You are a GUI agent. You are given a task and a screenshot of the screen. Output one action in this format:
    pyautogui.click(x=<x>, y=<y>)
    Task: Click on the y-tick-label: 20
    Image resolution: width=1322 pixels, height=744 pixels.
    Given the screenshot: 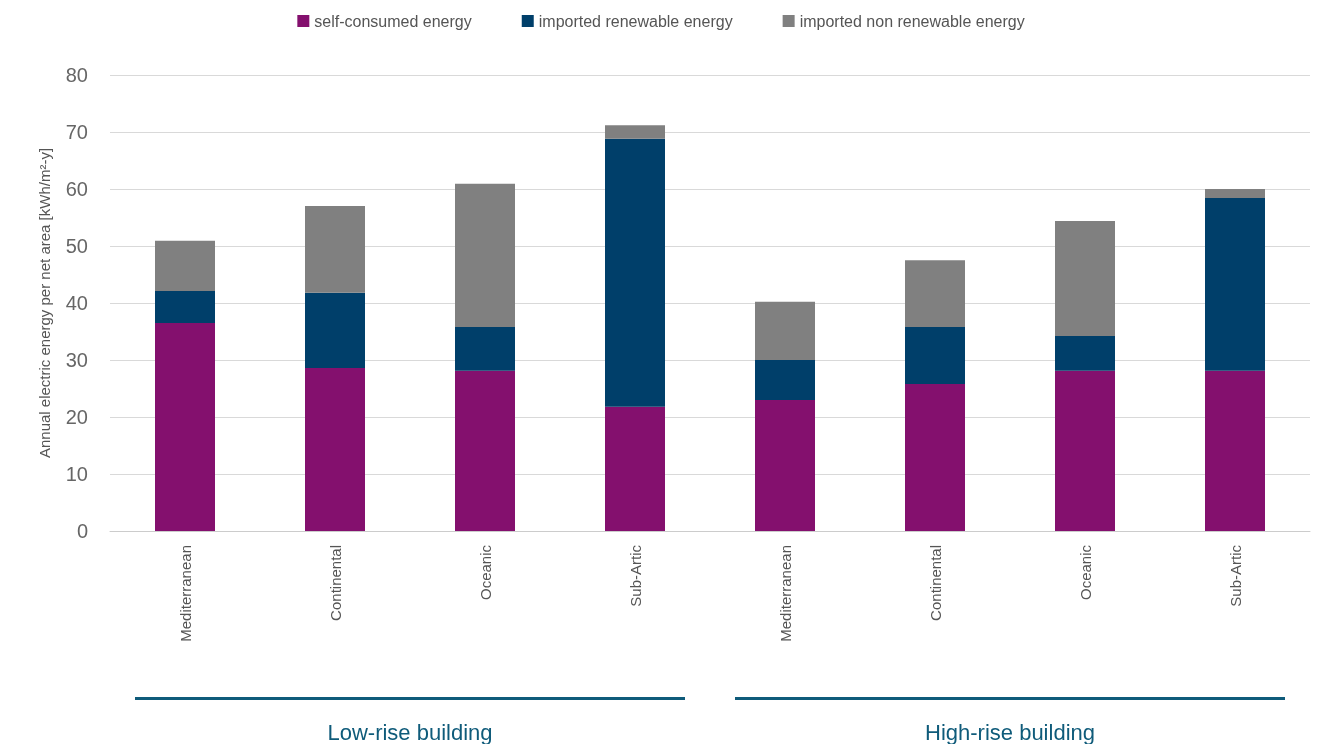 What is the action you would take?
    pyautogui.click(x=76, y=417)
    